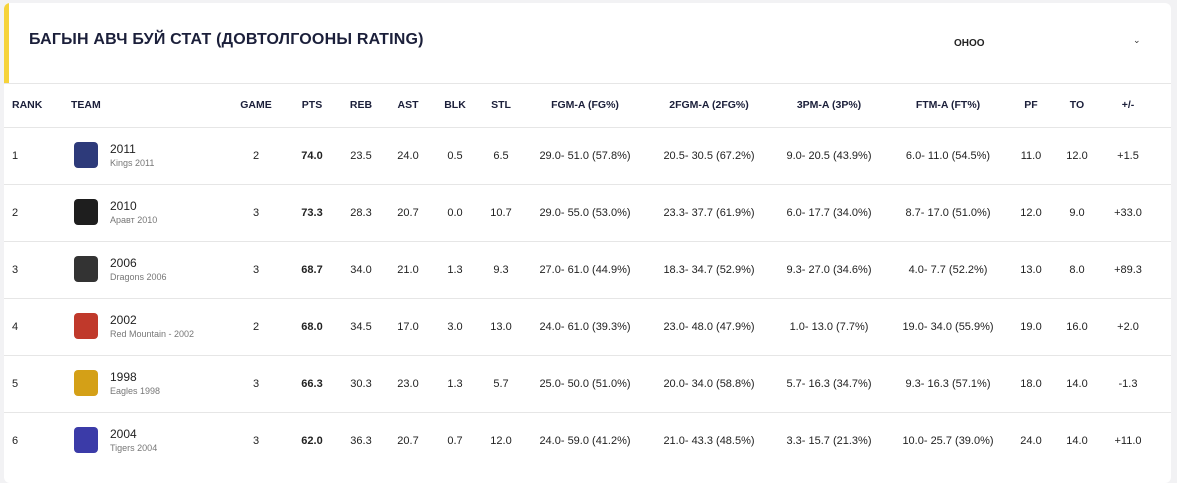 The image size is (1177, 483). Describe the element at coordinates (123, 434) in the screenshot. I see `team-name: 2004` at that location.